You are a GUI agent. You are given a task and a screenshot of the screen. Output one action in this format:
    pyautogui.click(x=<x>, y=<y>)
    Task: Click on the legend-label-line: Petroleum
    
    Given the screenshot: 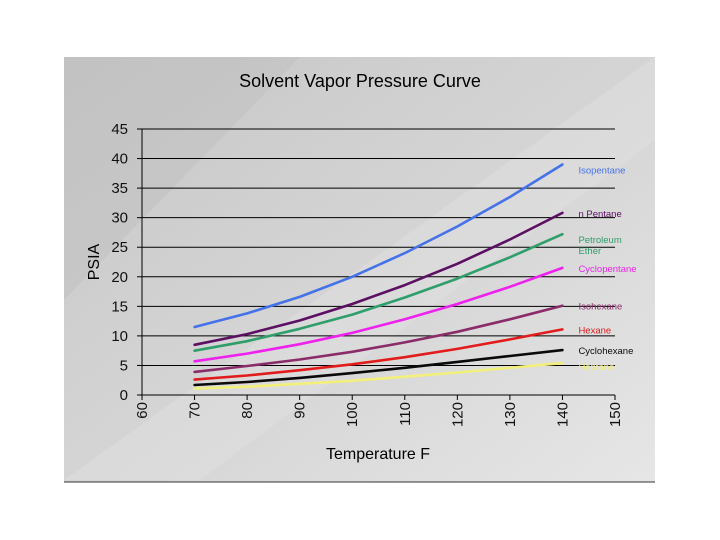 What is the action you would take?
    pyautogui.click(x=599, y=240)
    